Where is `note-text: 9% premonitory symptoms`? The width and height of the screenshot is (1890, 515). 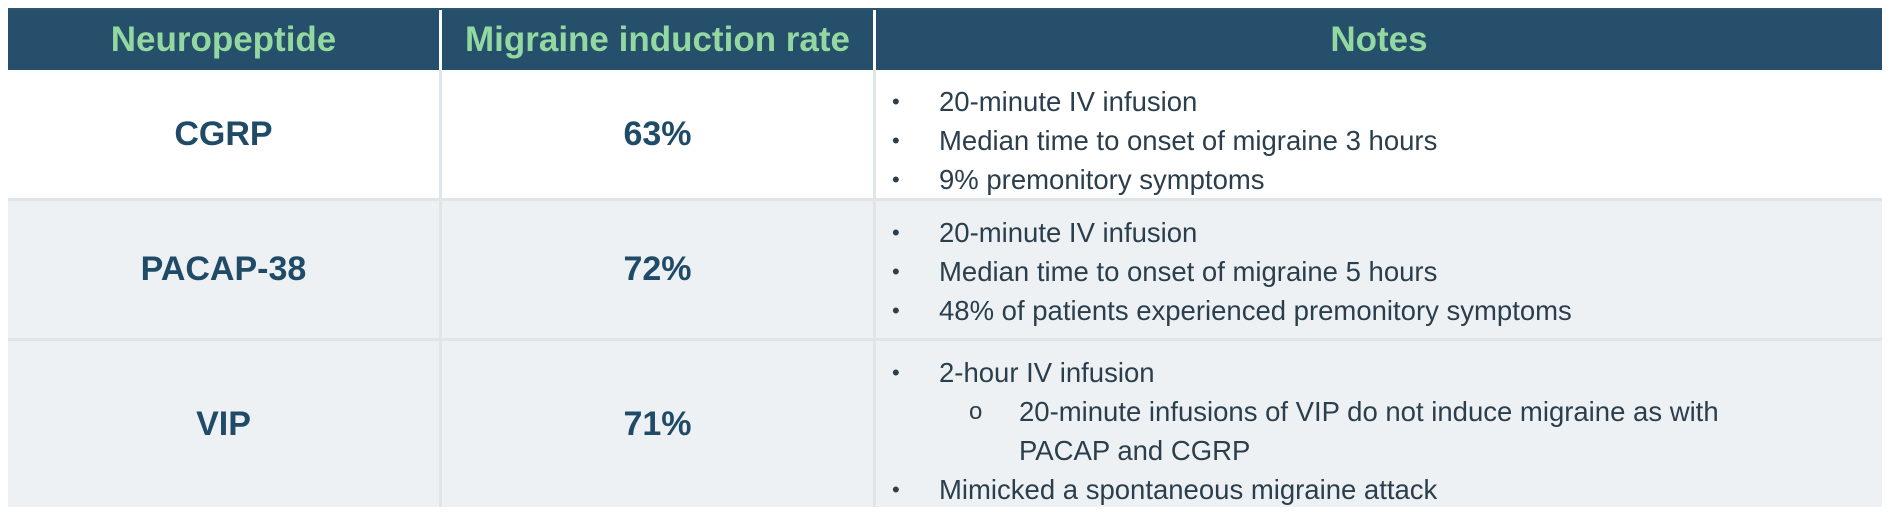
note-text: 9% premonitory symptoms is located at coordinates (1102, 179).